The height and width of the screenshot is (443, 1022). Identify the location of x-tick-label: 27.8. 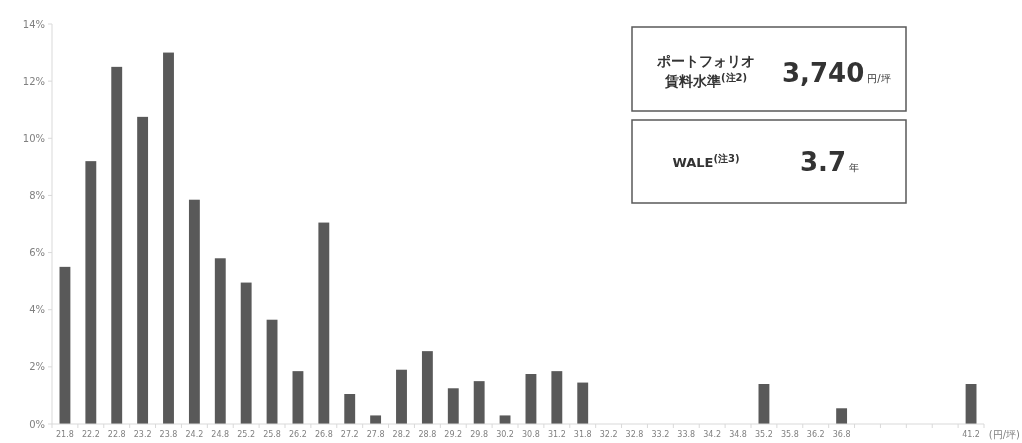
(375, 434).